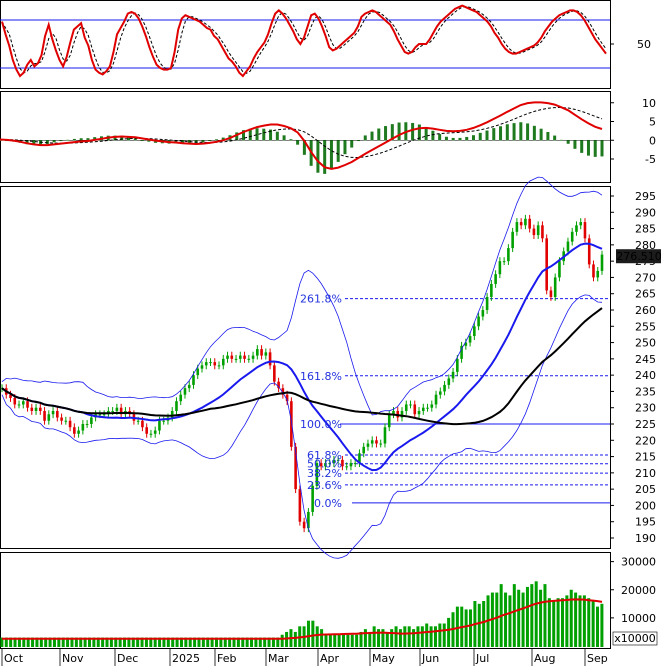 This screenshot has width=661, height=667. What do you see at coordinates (186, 658) in the screenshot?
I see `x-label-2025: 2025` at bounding box center [186, 658].